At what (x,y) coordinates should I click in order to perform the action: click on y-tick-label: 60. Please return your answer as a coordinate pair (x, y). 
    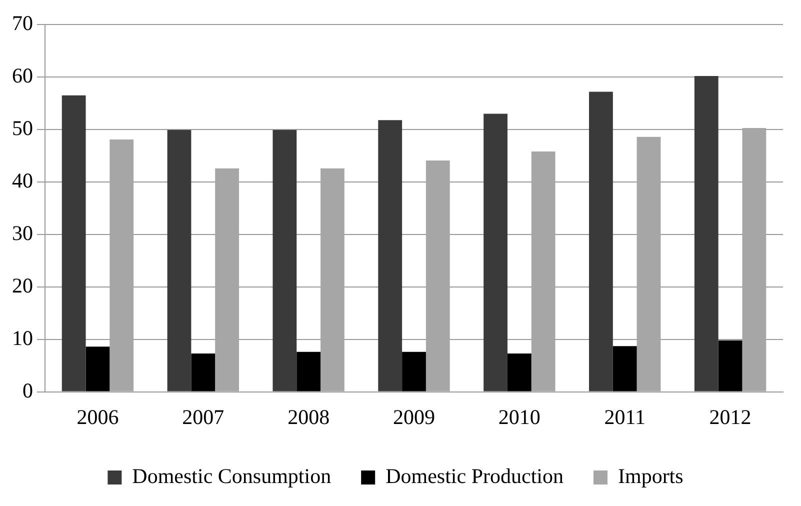
    Looking at the image, I should click on (22, 76).